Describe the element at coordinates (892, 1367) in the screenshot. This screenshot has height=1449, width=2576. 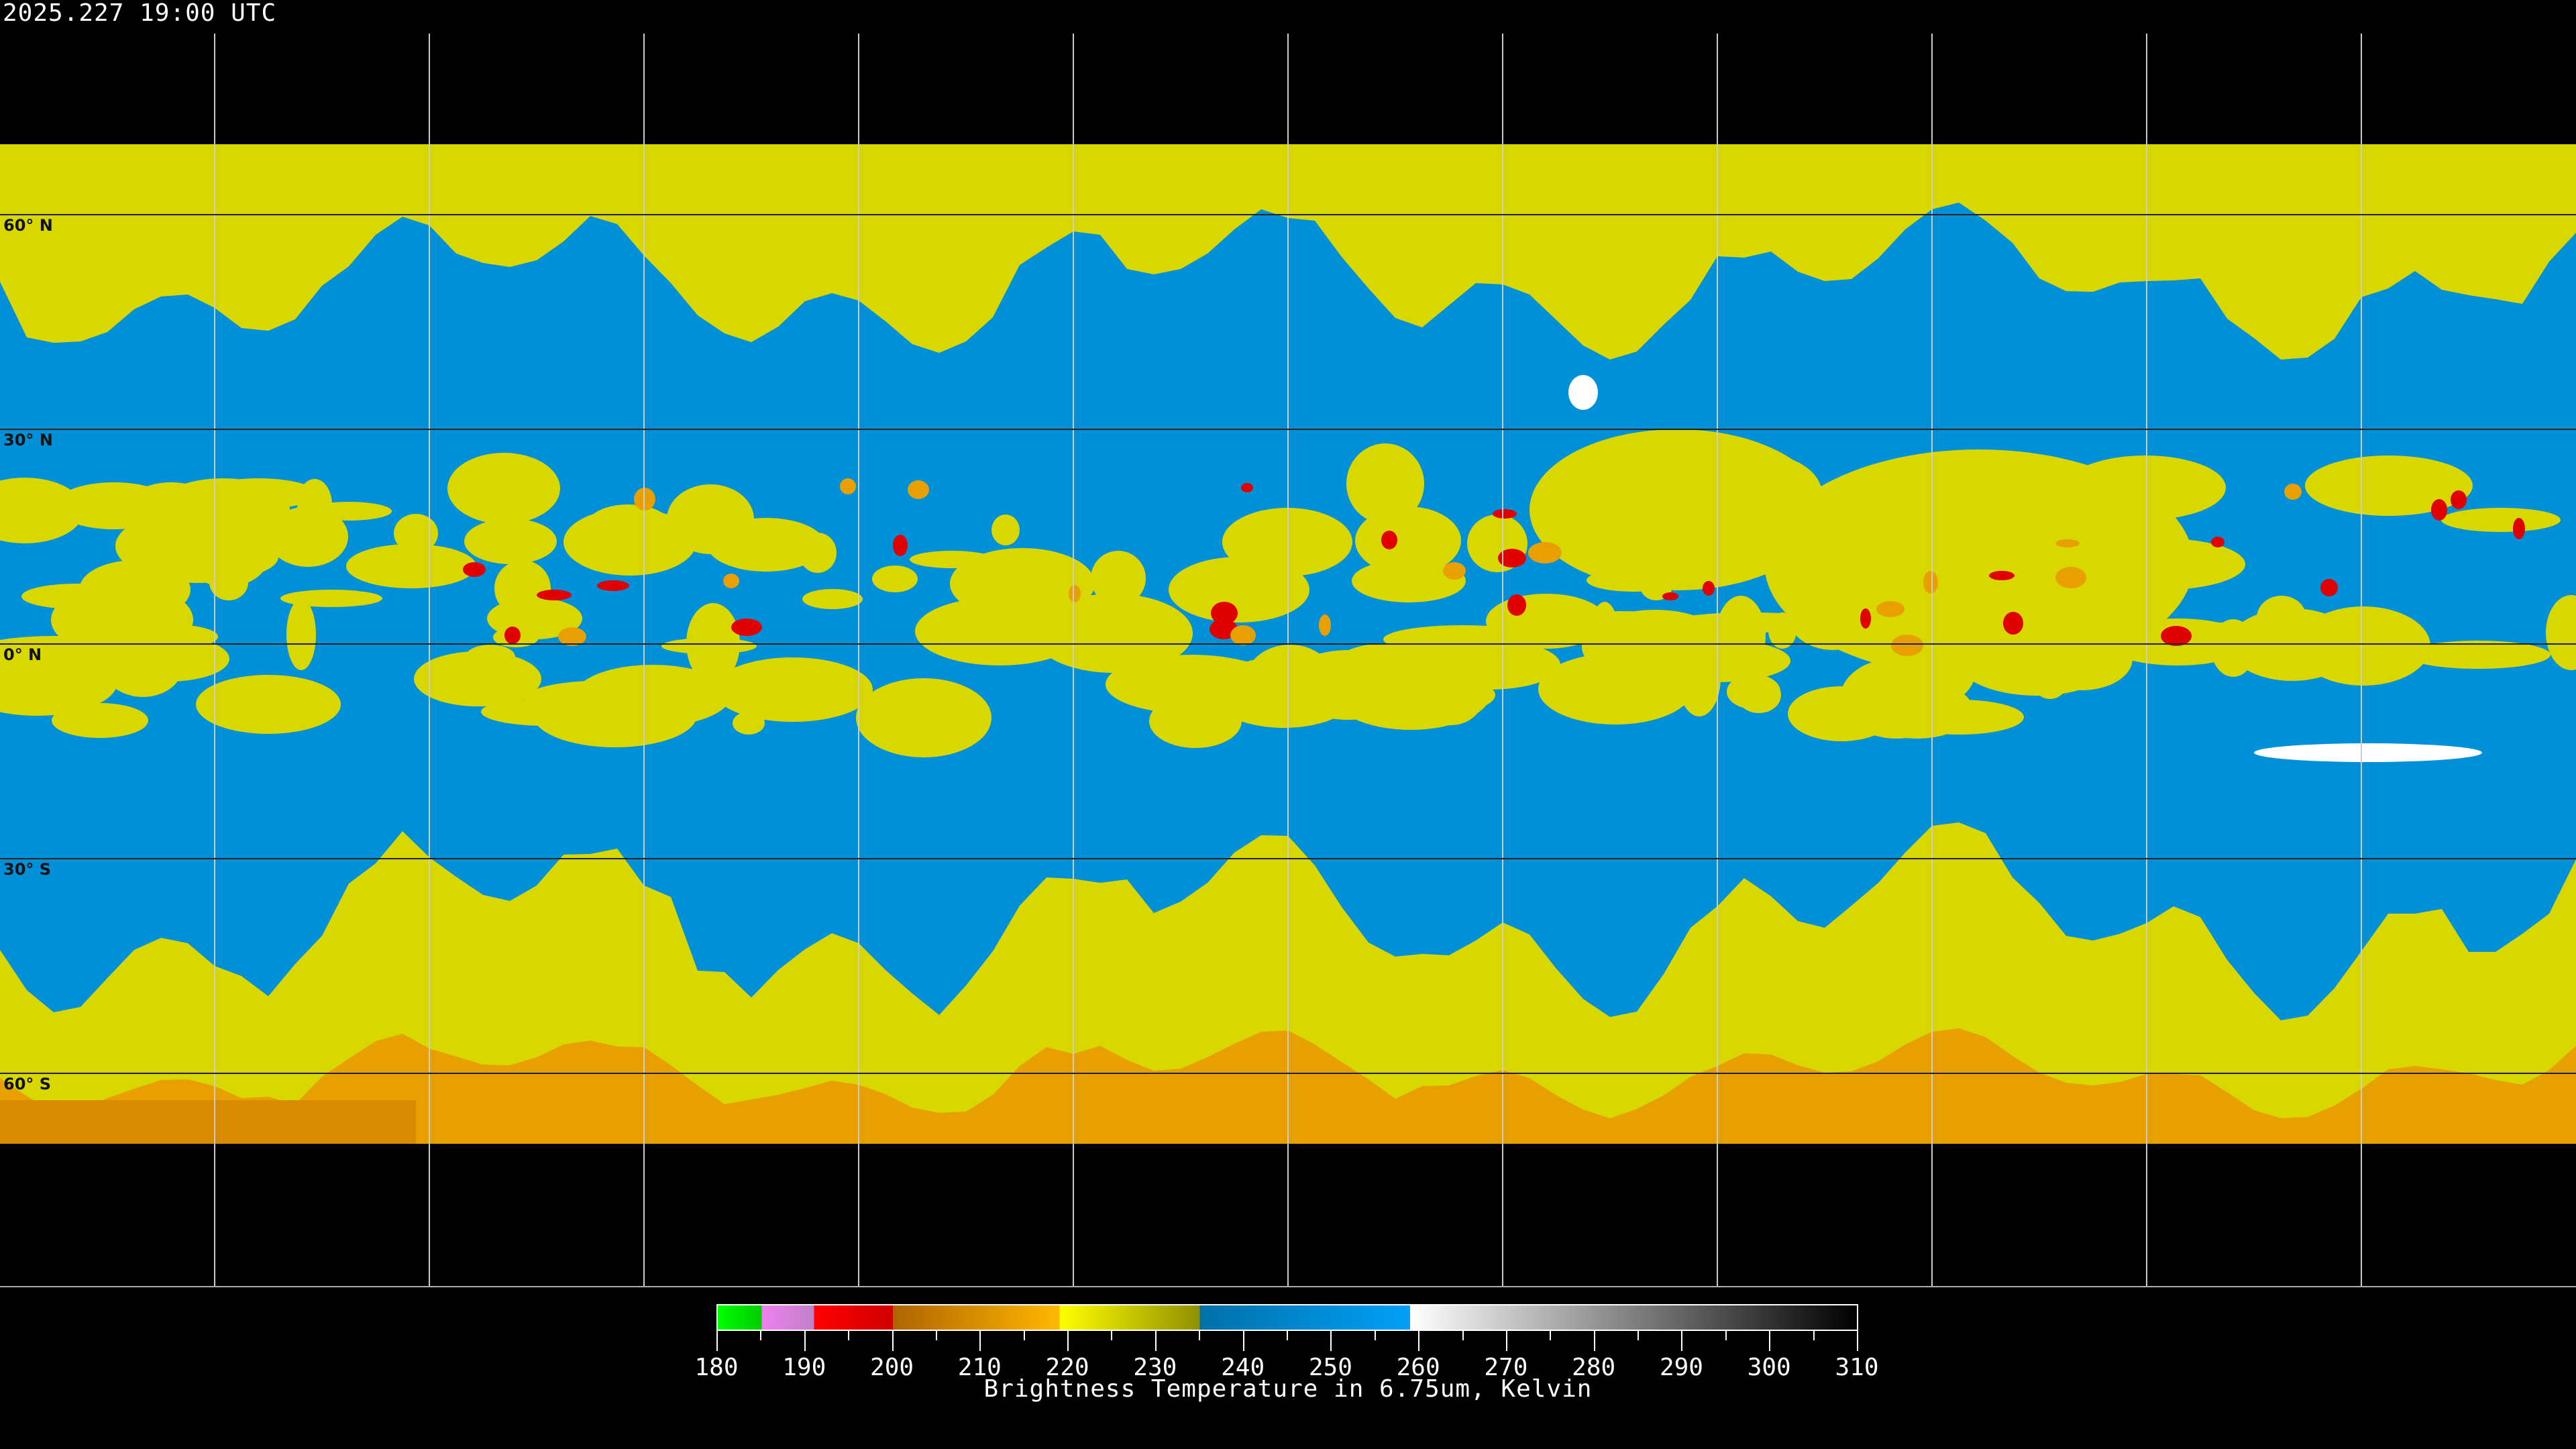
I see `tick-label: 200` at that location.